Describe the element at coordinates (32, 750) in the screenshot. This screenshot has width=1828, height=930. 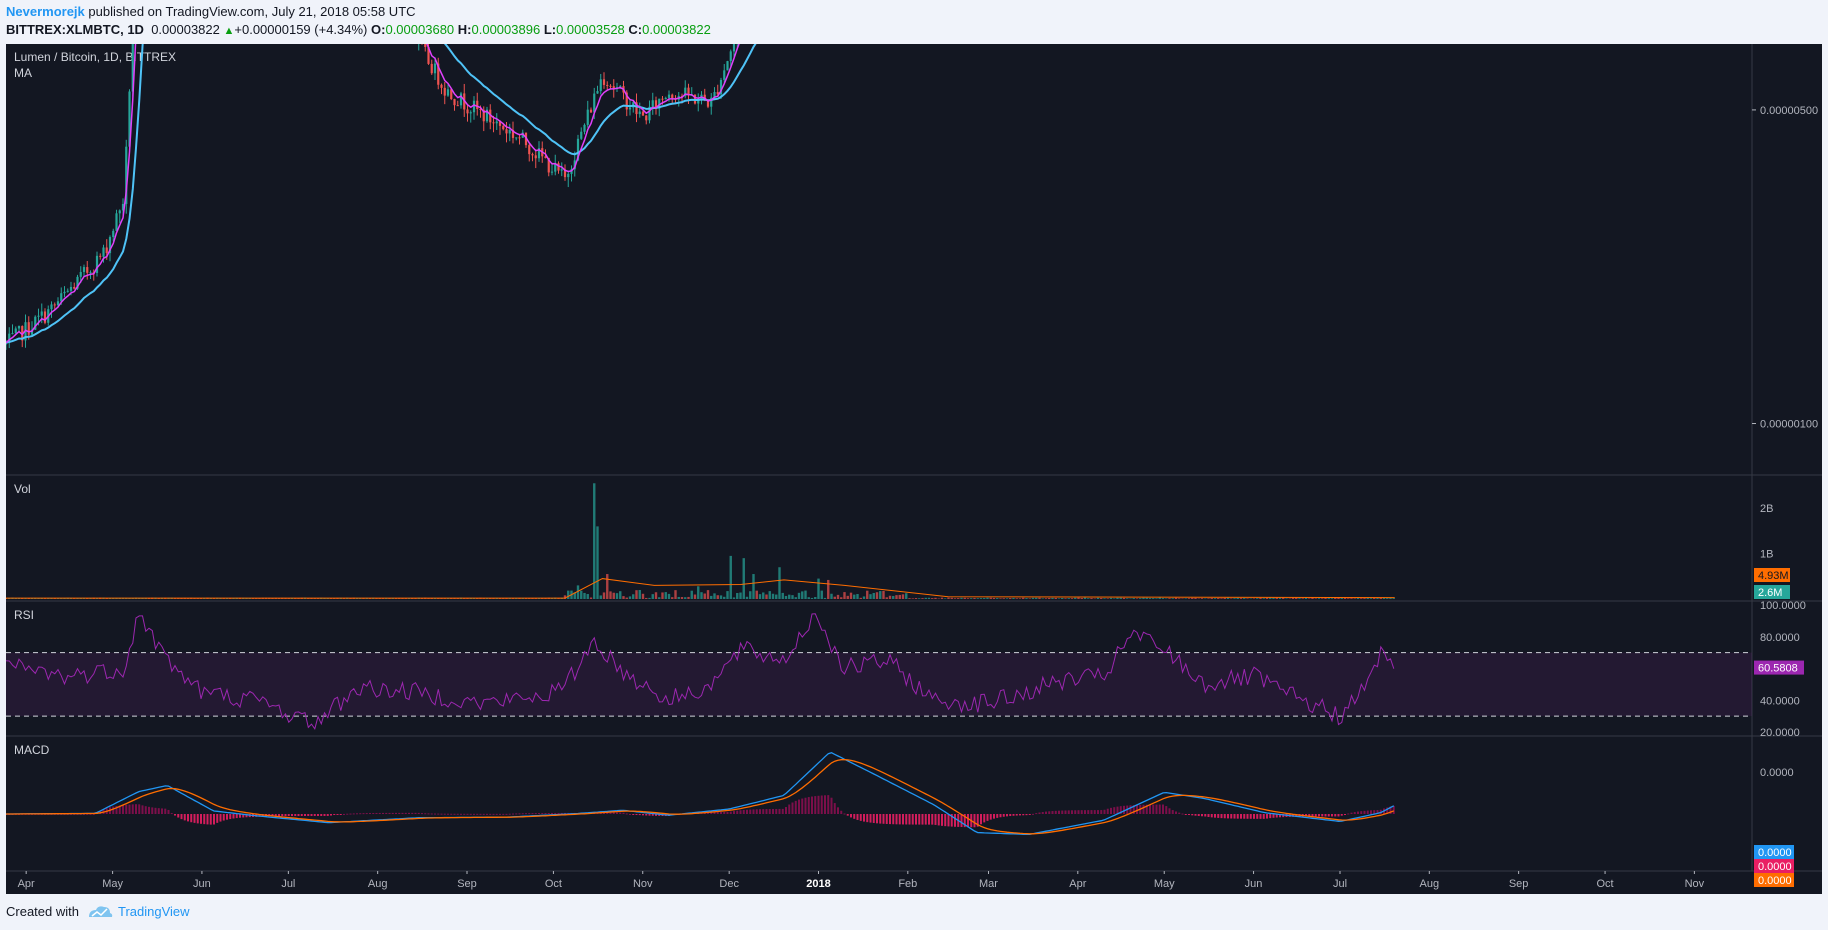
I see `macd-pane-title: MACD` at that location.